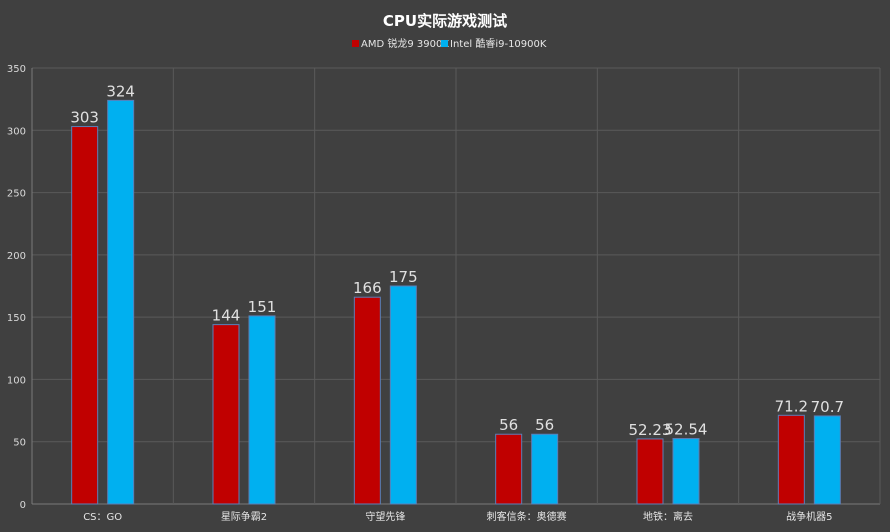  Describe the element at coordinates (544, 425) in the screenshot. I see `data-label-1-3: 56` at that location.